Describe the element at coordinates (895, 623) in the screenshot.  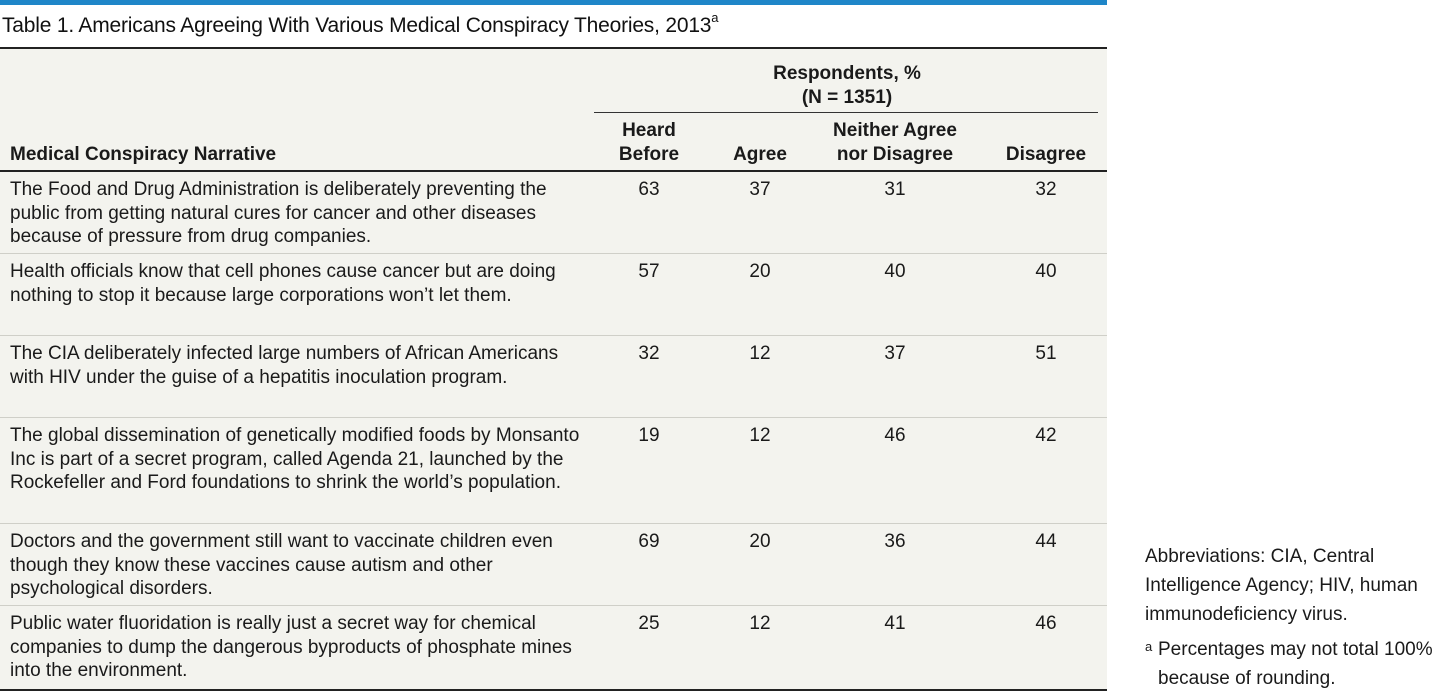
I see `row-neither: 41` at that location.